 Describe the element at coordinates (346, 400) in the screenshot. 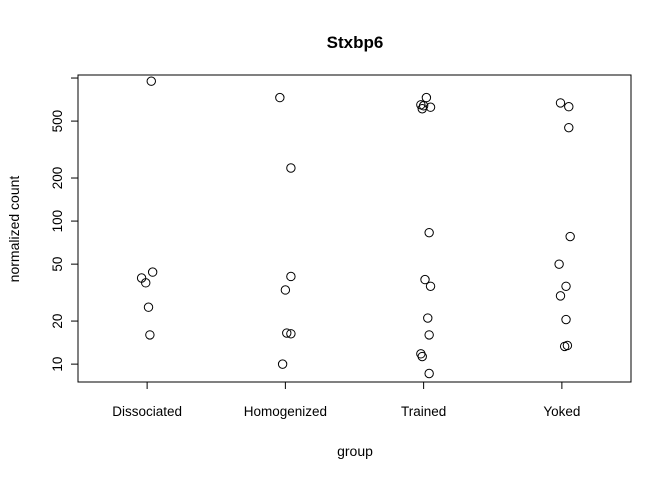

I see `x-axis: Dissociated Homogenized Trained Yoked` at that location.